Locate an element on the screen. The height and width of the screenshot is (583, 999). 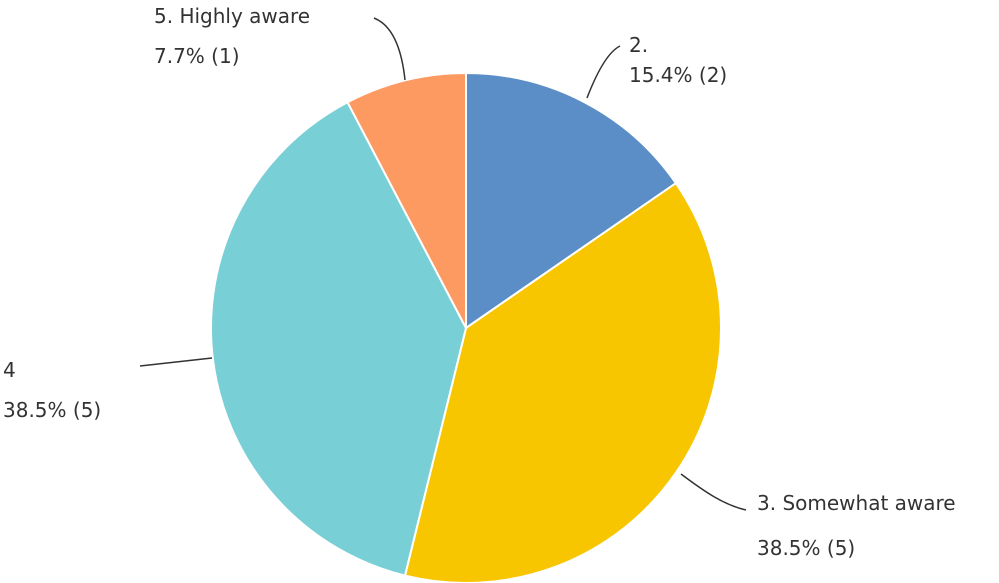
slice-3-percent: 38.5% (5) is located at coordinates (806, 548).